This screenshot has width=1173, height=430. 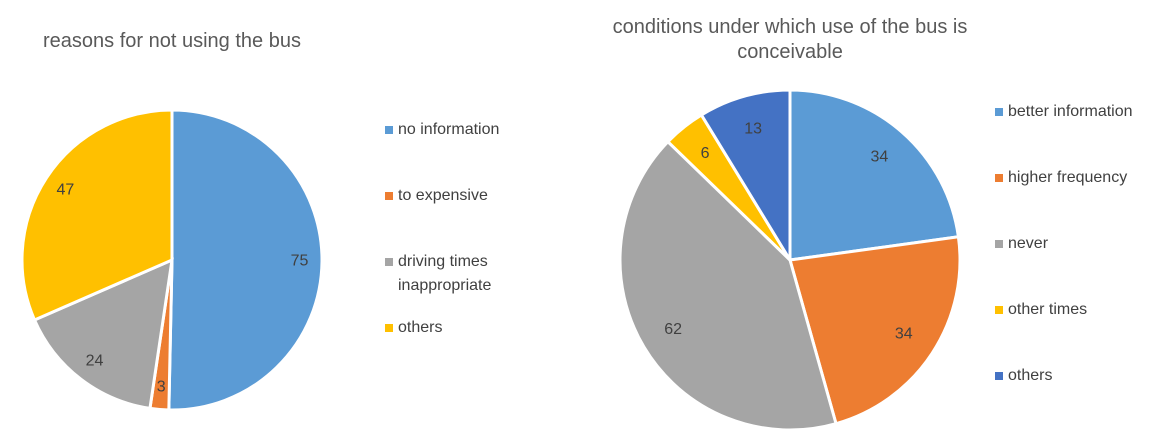 I want to click on data-label: 47, so click(x=65, y=189).